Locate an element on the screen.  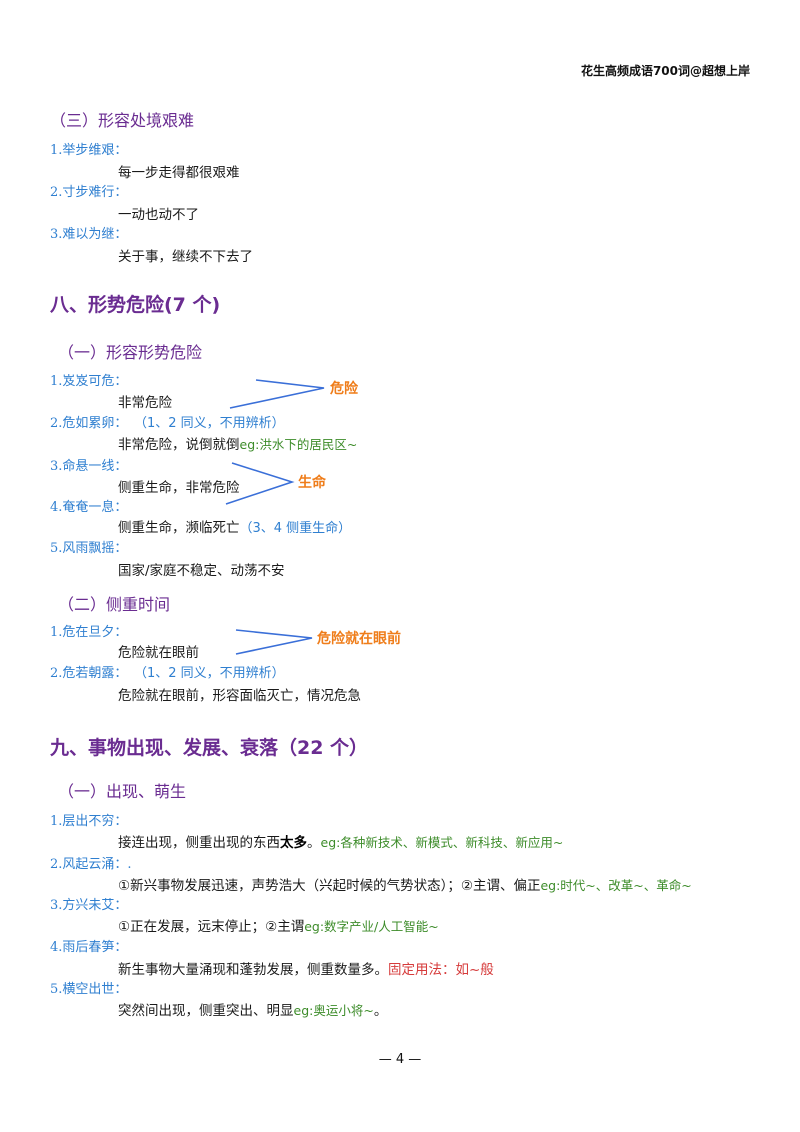
idiom-term: 1.岌岌可危： is located at coordinates (89, 381).